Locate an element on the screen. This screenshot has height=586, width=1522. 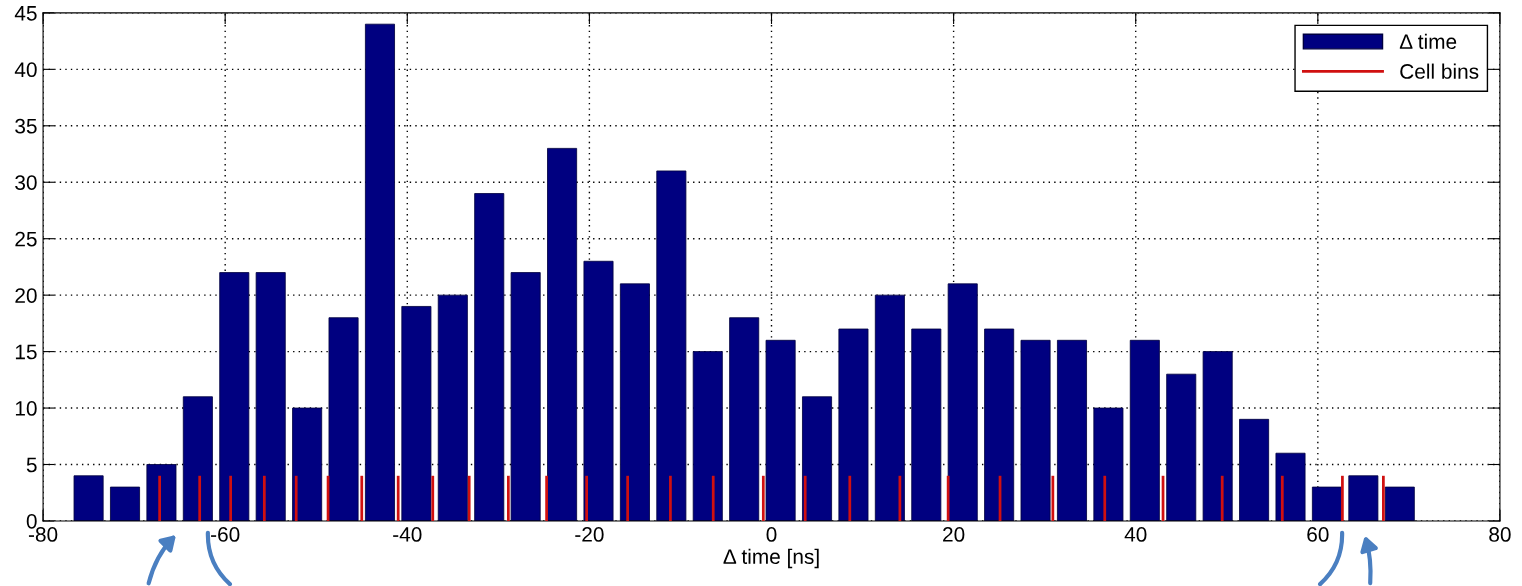
y-tick-label: 0 is located at coordinates (31, 521).